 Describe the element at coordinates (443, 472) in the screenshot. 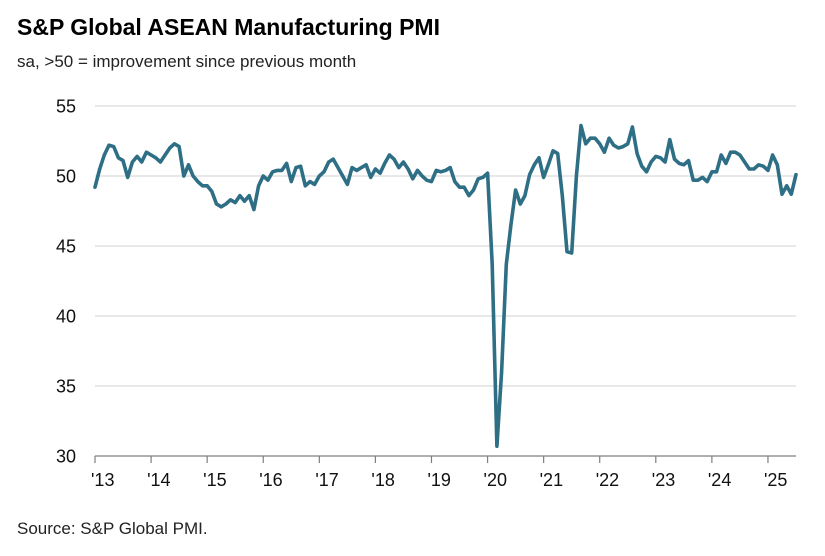

I see `x-axis: '13 '14 '15 '16 '17 '18 '19 '20 '21 '22 '23 '24 '25` at that location.